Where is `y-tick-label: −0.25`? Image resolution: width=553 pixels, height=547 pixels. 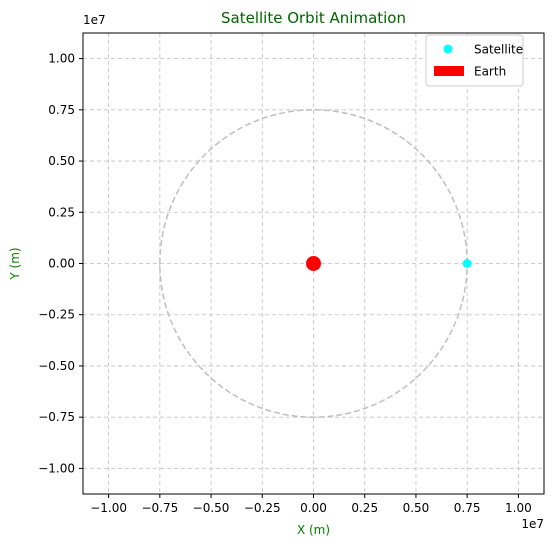
y-tick-label: −0.25 is located at coordinates (56, 315).